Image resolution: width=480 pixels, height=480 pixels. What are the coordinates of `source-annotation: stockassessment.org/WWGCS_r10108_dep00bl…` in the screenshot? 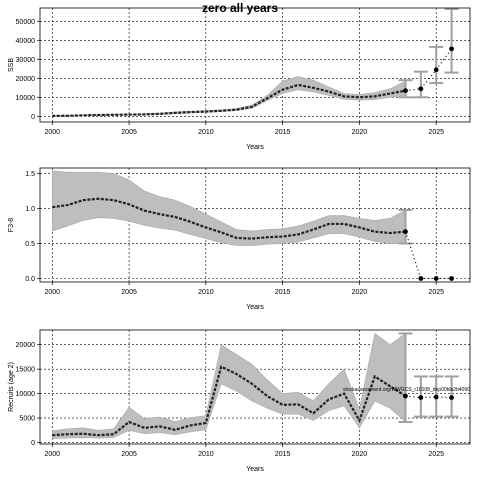 It's located at (406, 390).